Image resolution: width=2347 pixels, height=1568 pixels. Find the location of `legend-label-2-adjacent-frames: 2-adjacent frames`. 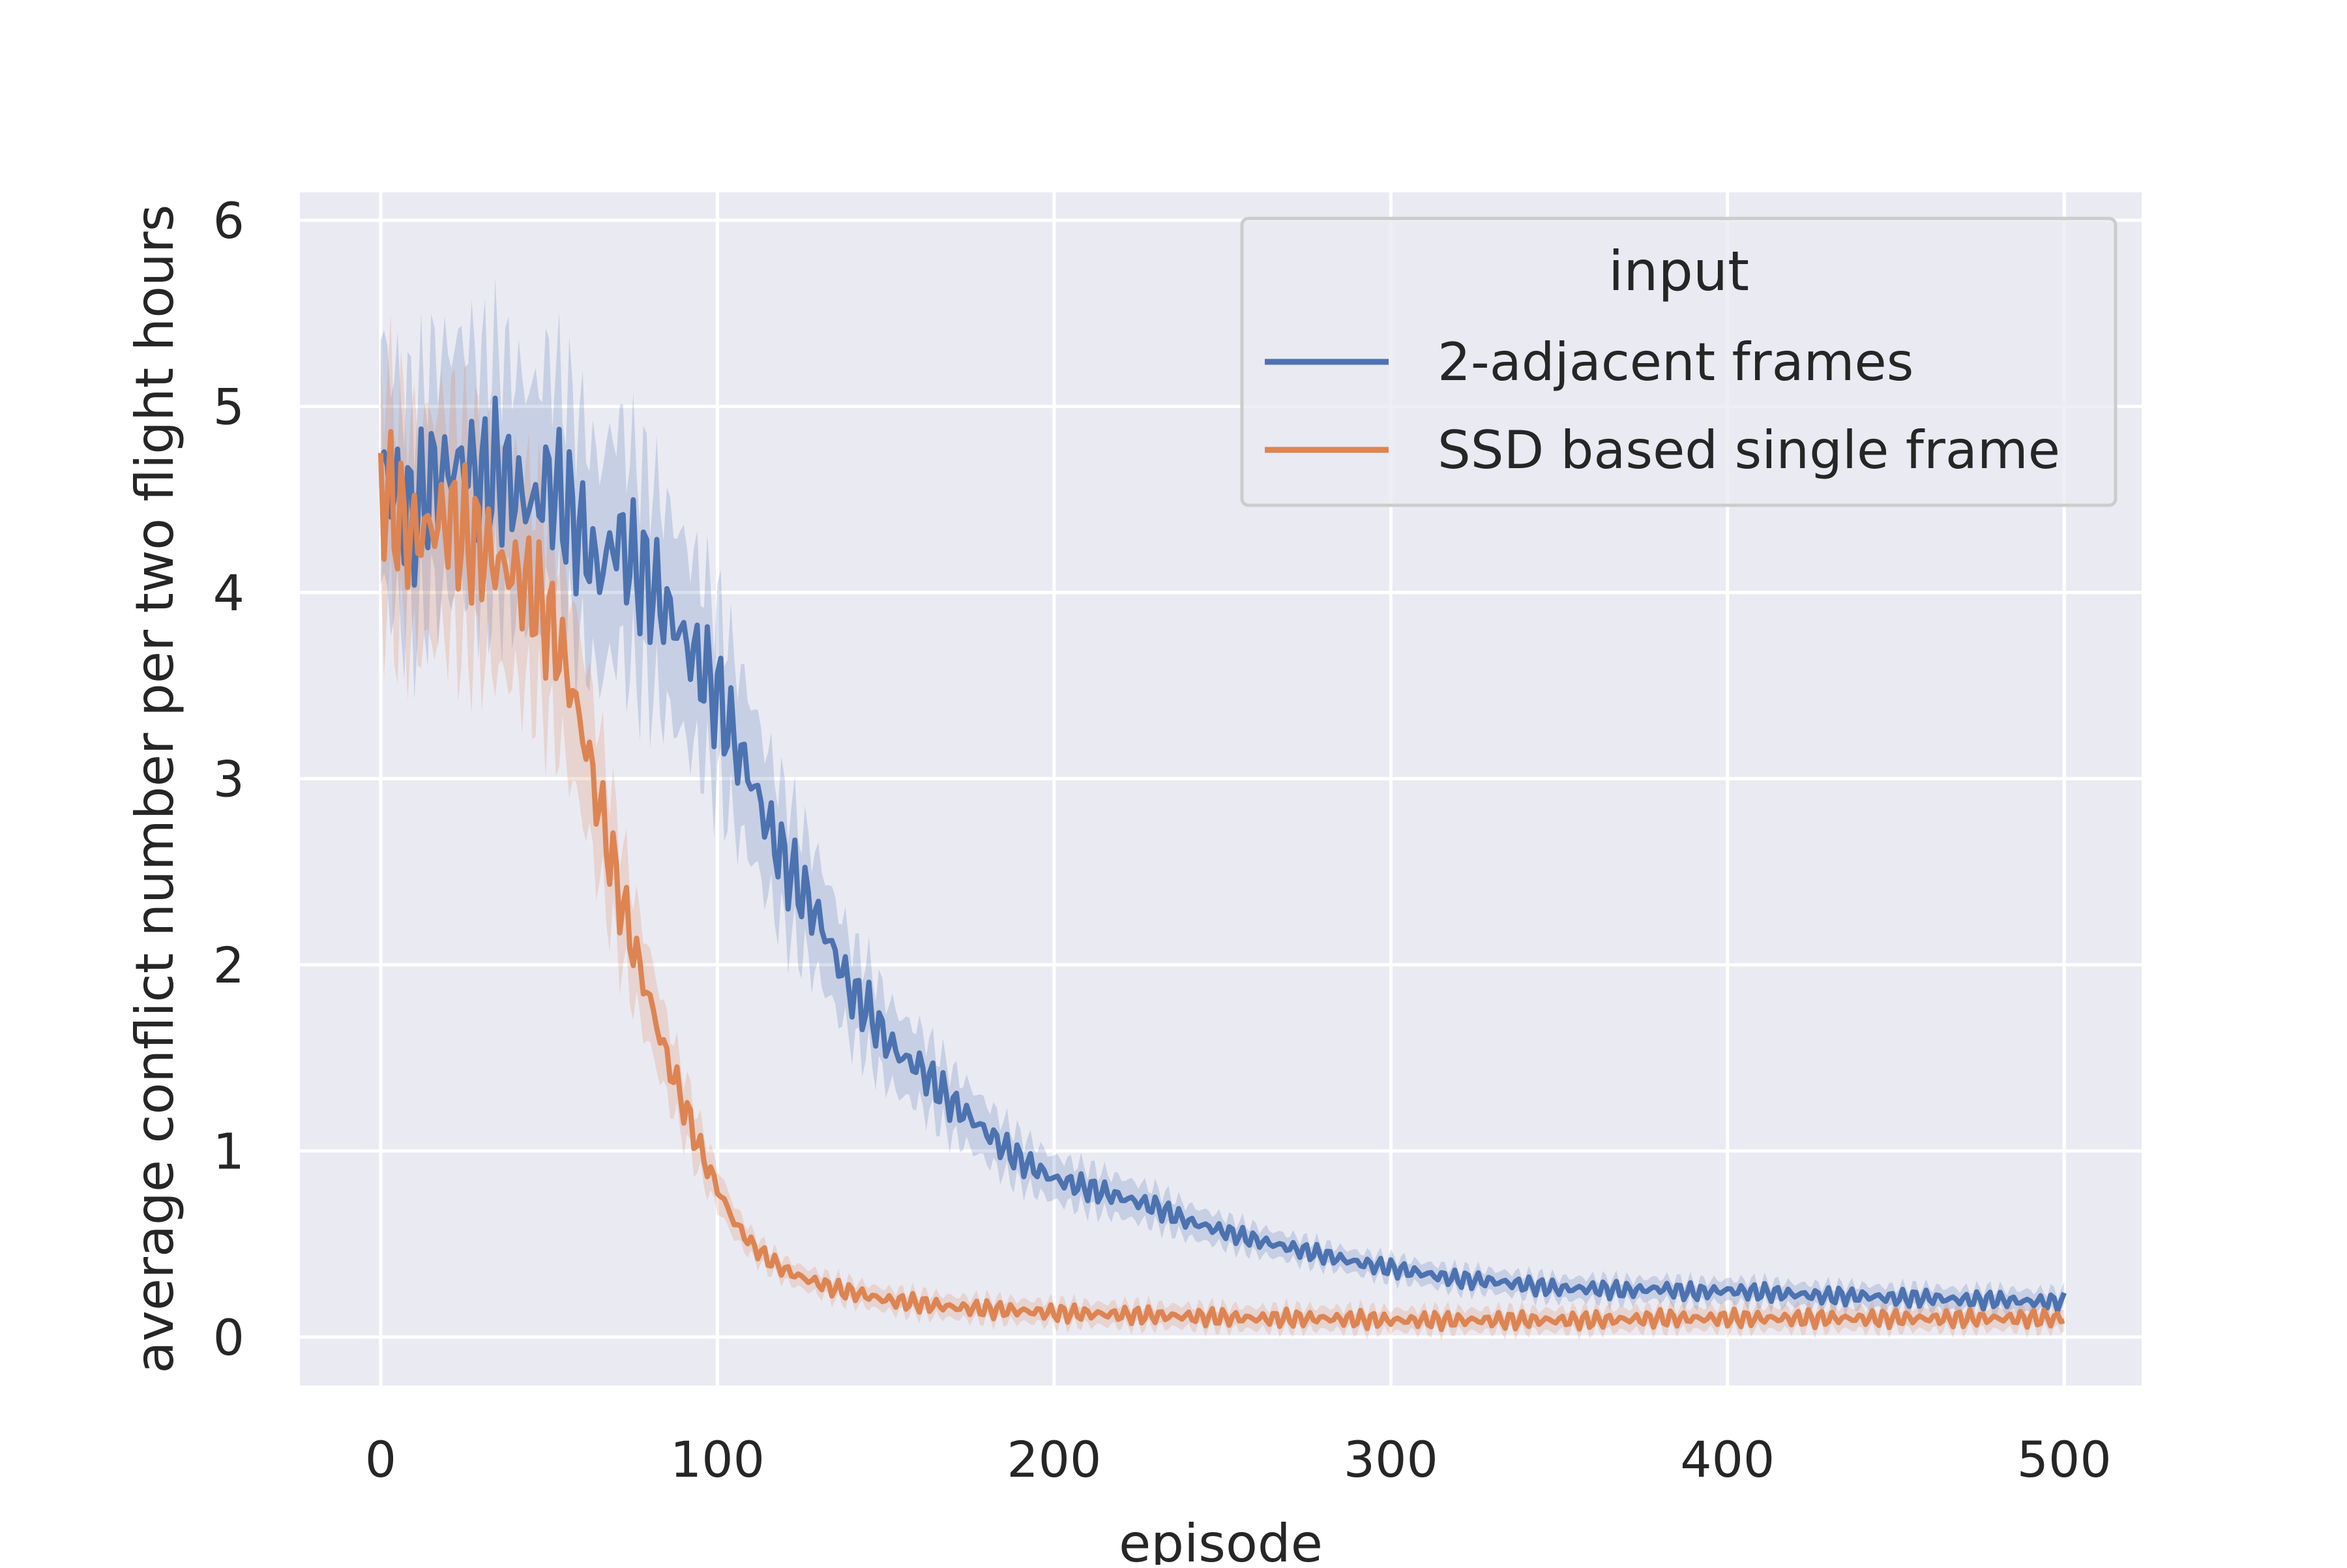

legend-label-2-adjacent-frames: 2-adjacent frames is located at coordinates (1675, 362).